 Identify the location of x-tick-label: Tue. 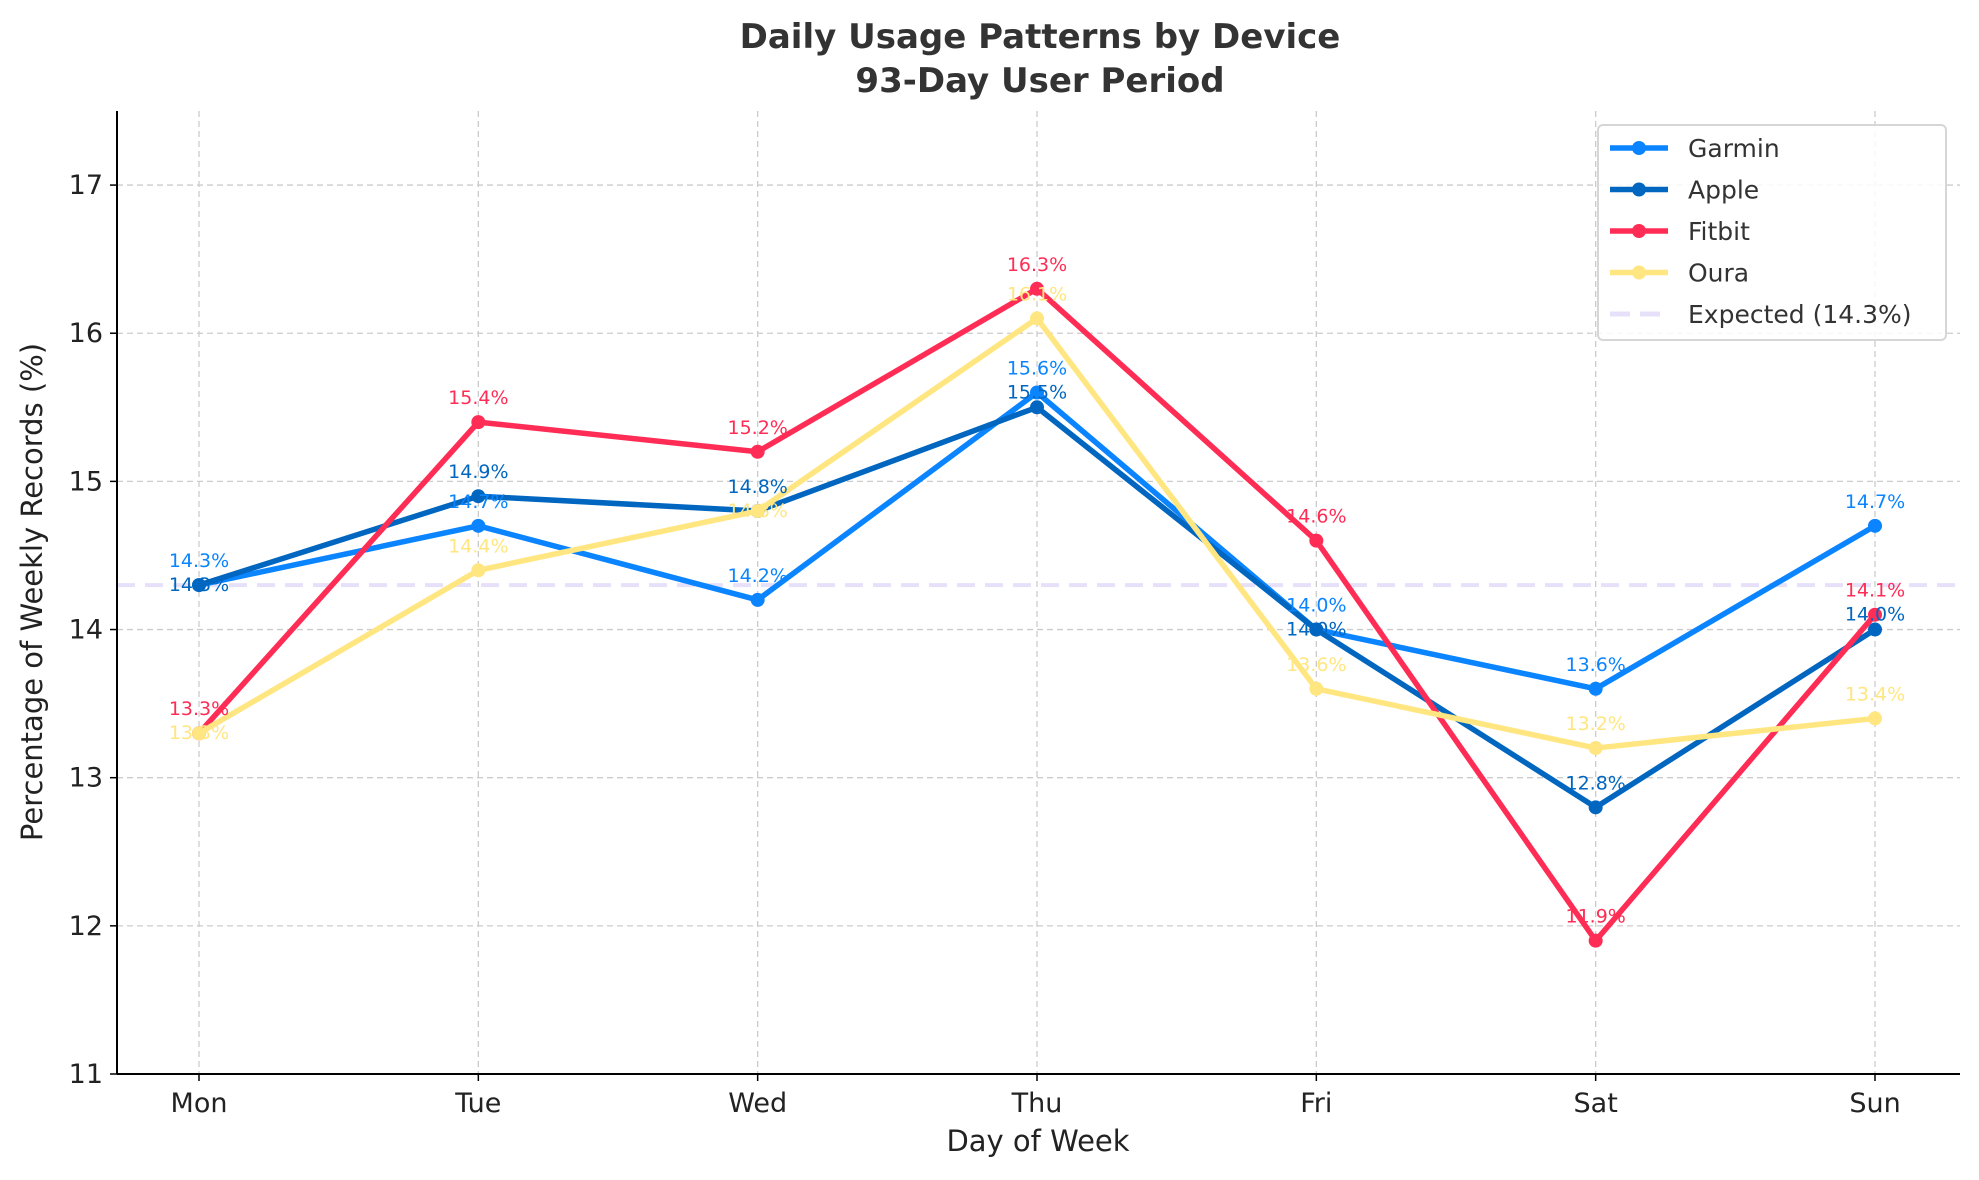
(477, 1103).